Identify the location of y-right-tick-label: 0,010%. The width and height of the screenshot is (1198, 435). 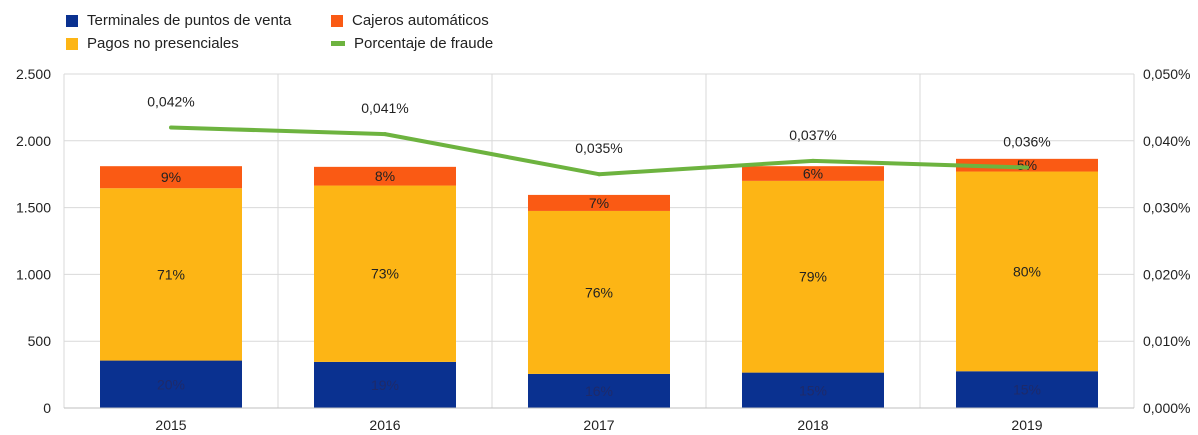
(1166, 341).